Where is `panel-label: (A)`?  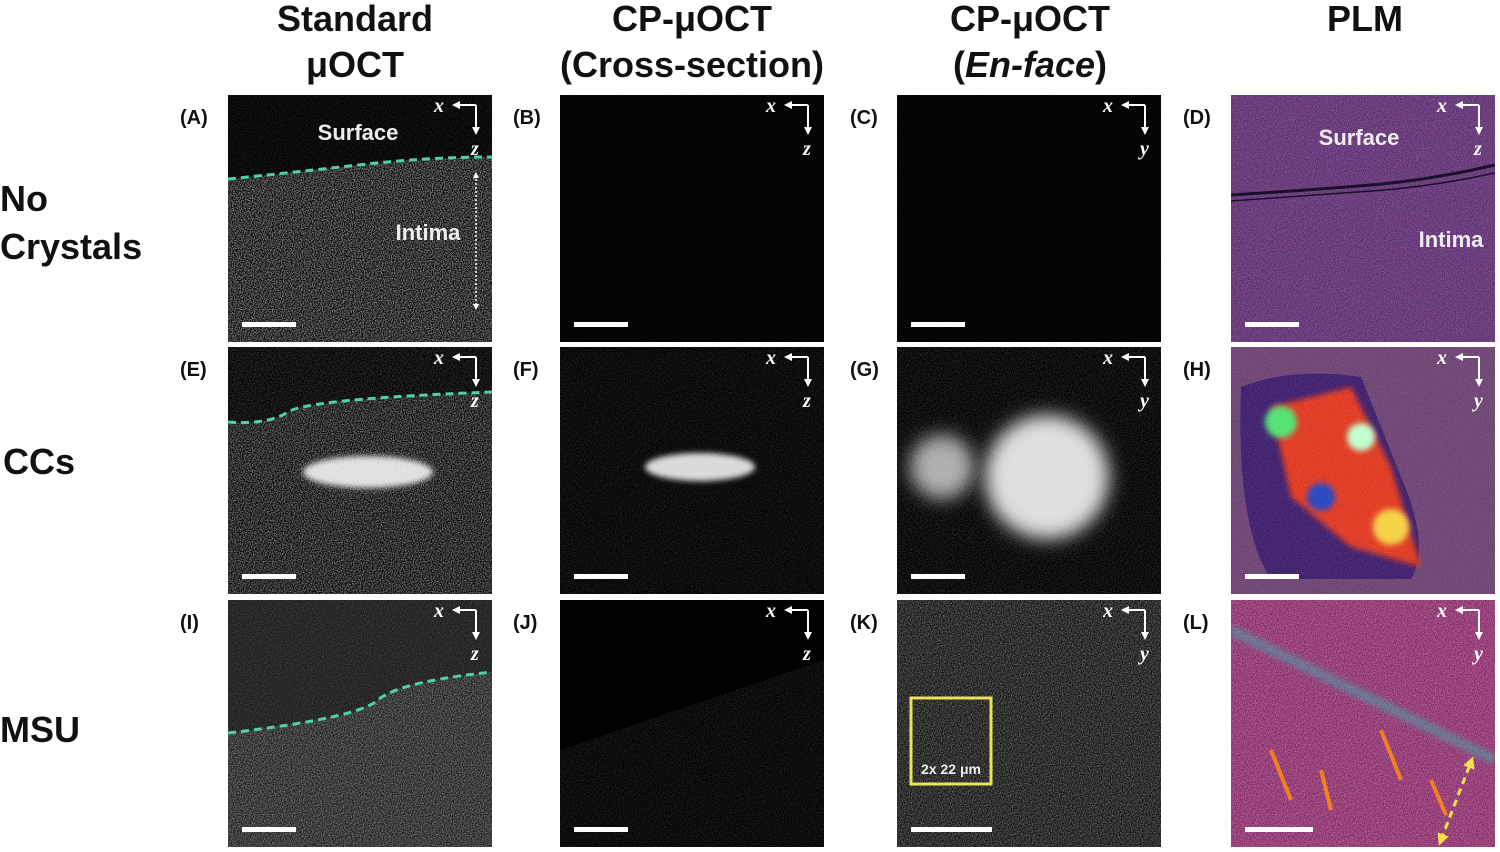 panel-label: (A) is located at coordinates (194, 118).